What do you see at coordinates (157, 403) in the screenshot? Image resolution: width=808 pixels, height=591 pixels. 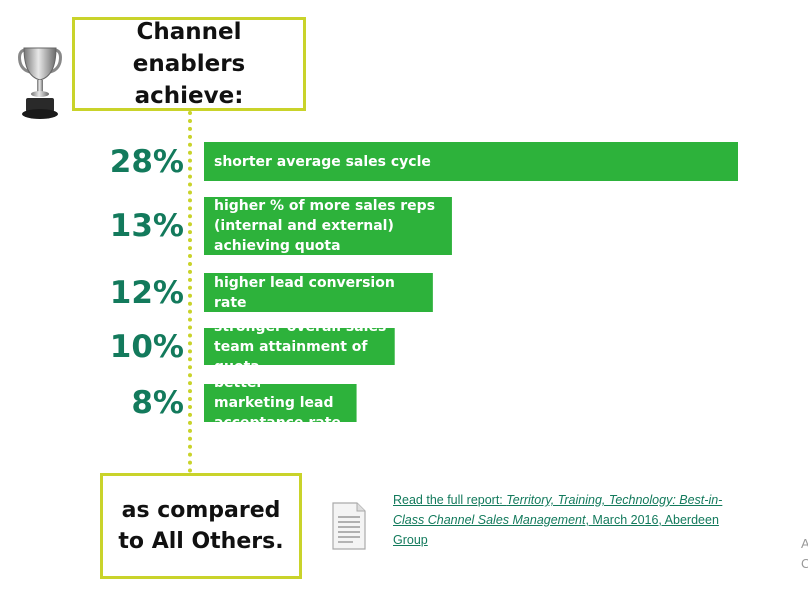 I see `value-label-5: 8%` at bounding box center [157, 403].